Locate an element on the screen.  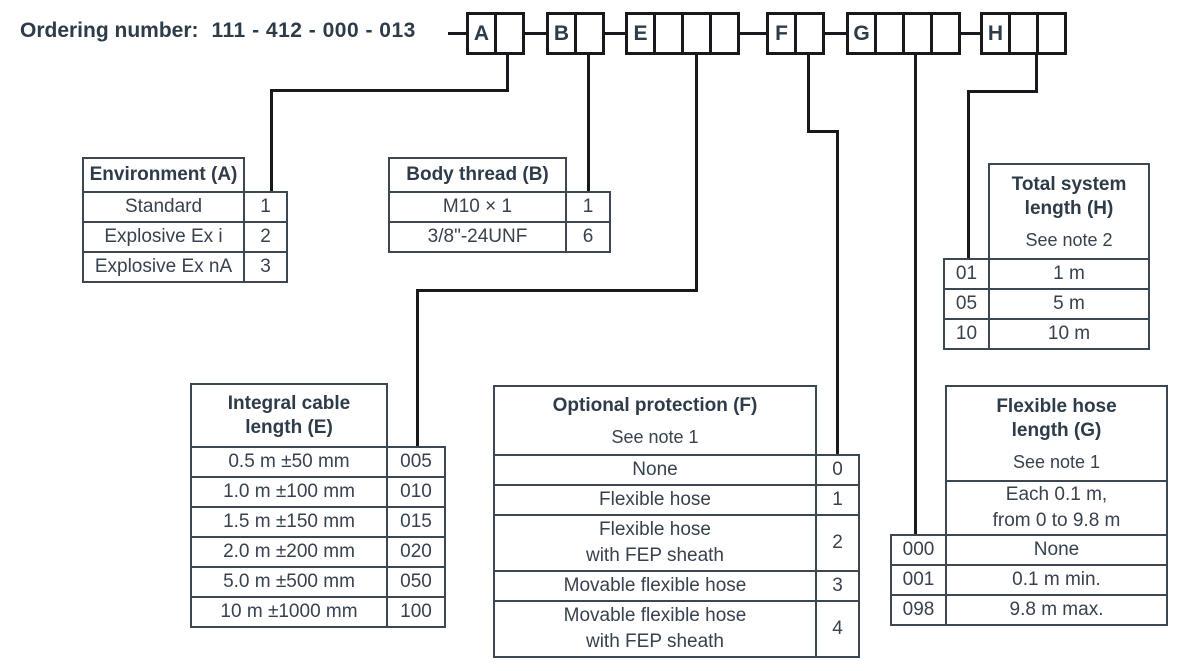
row-code: 010 is located at coordinates (416, 492).